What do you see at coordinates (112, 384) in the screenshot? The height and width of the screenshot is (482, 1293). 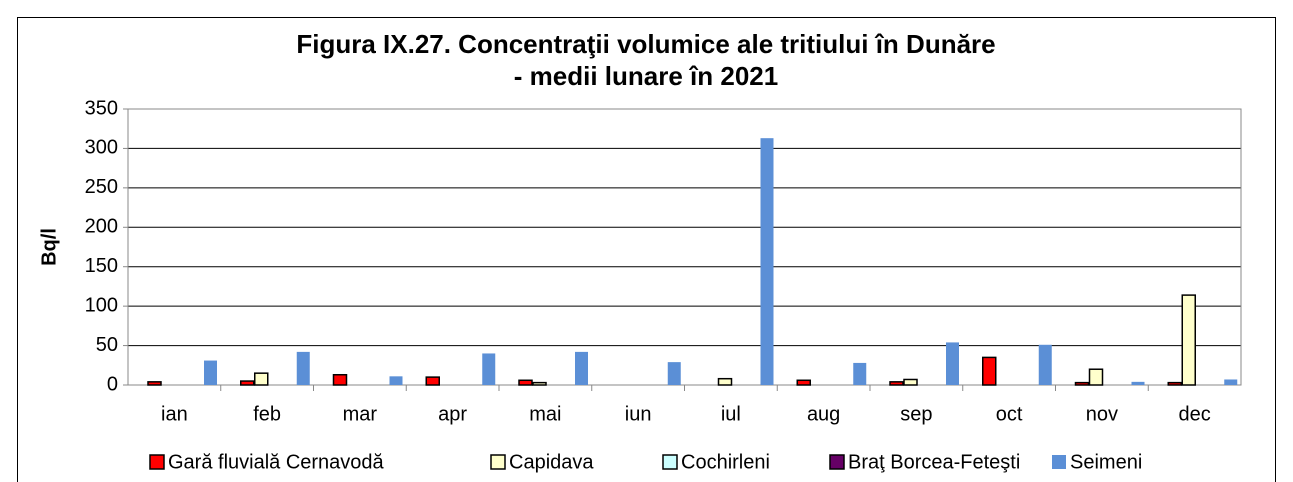 I see `y-tick-label: 0` at bounding box center [112, 384].